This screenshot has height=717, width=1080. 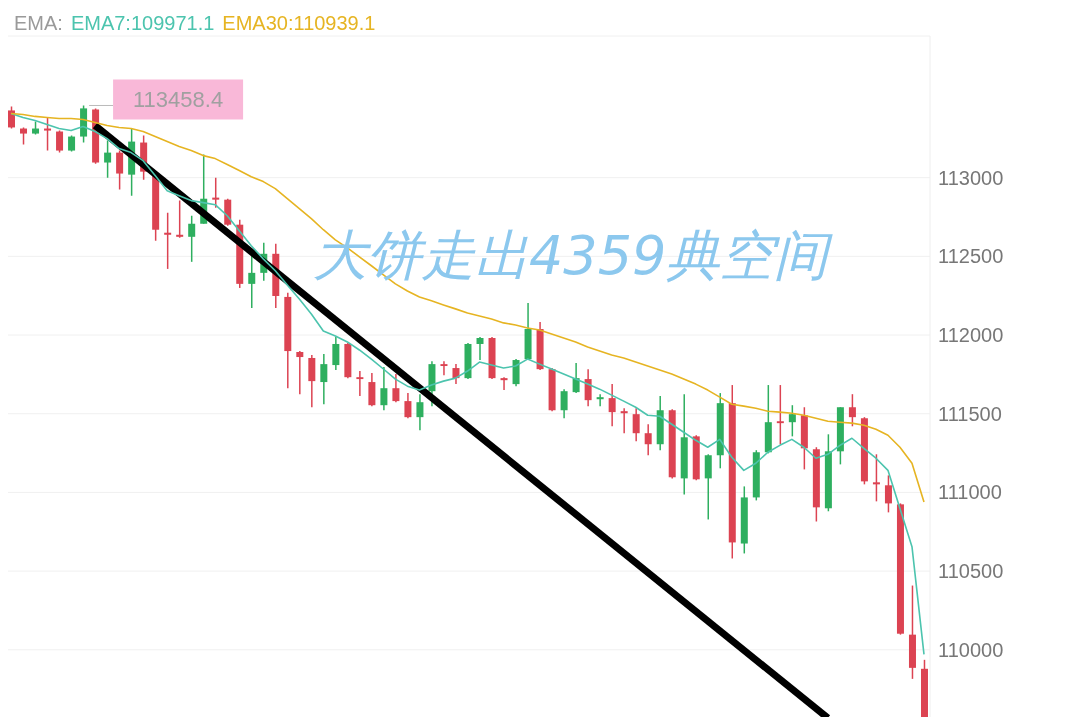 I want to click on y-tick-label: 110500, so click(x=971, y=571).